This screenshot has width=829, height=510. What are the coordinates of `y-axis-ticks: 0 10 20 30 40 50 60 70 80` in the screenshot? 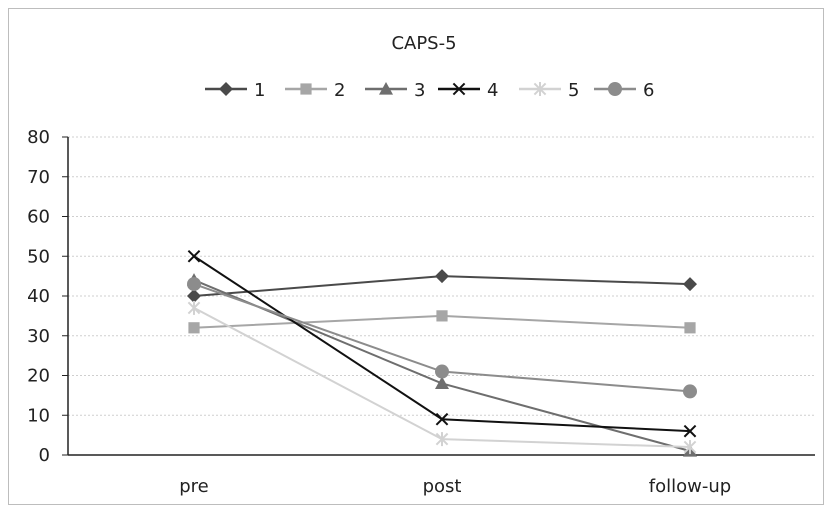 It's located at (47, 296).